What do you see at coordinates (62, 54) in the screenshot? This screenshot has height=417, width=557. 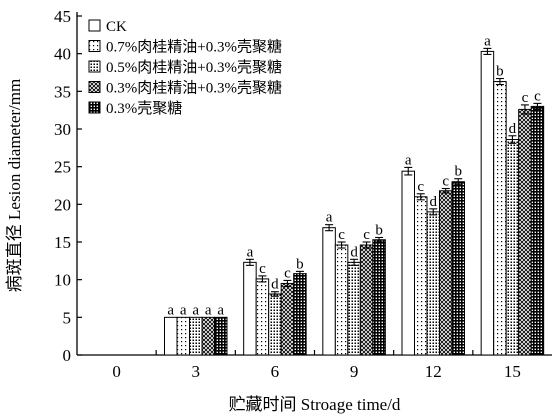 I see `y-tick-label: 40` at bounding box center [62, 54].